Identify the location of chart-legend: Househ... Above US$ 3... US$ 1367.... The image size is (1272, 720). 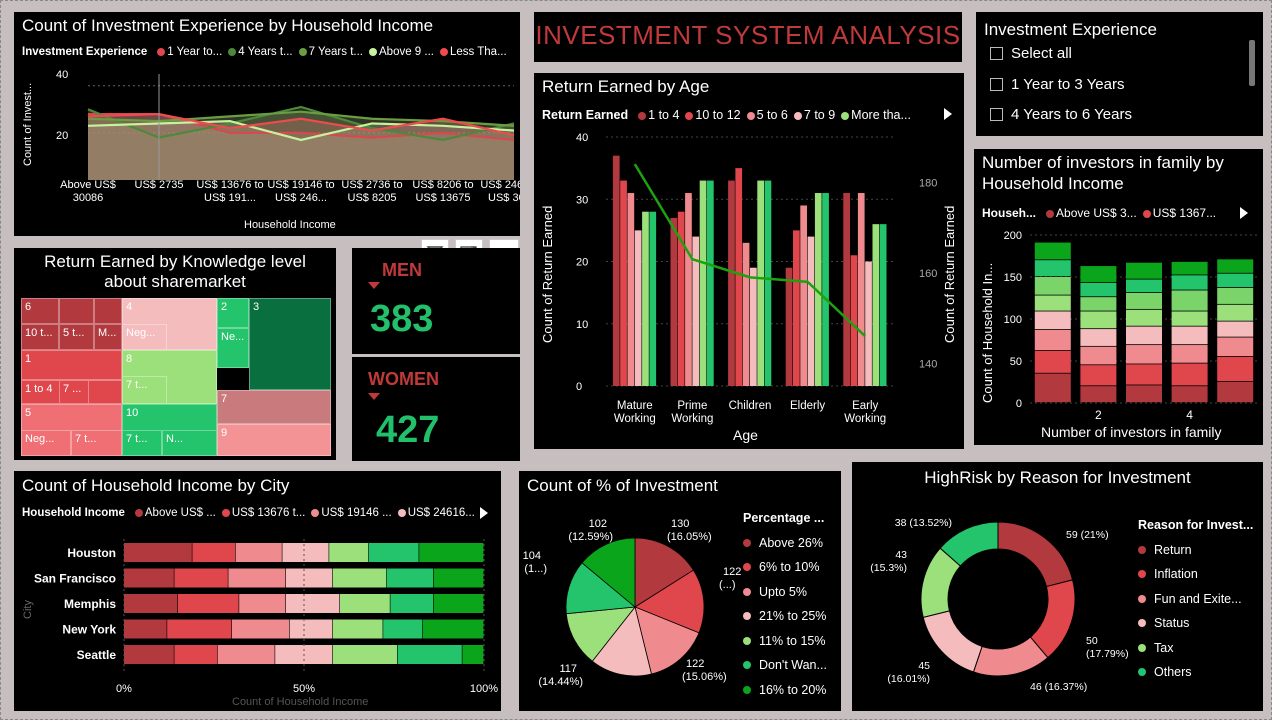
(1099, 213).